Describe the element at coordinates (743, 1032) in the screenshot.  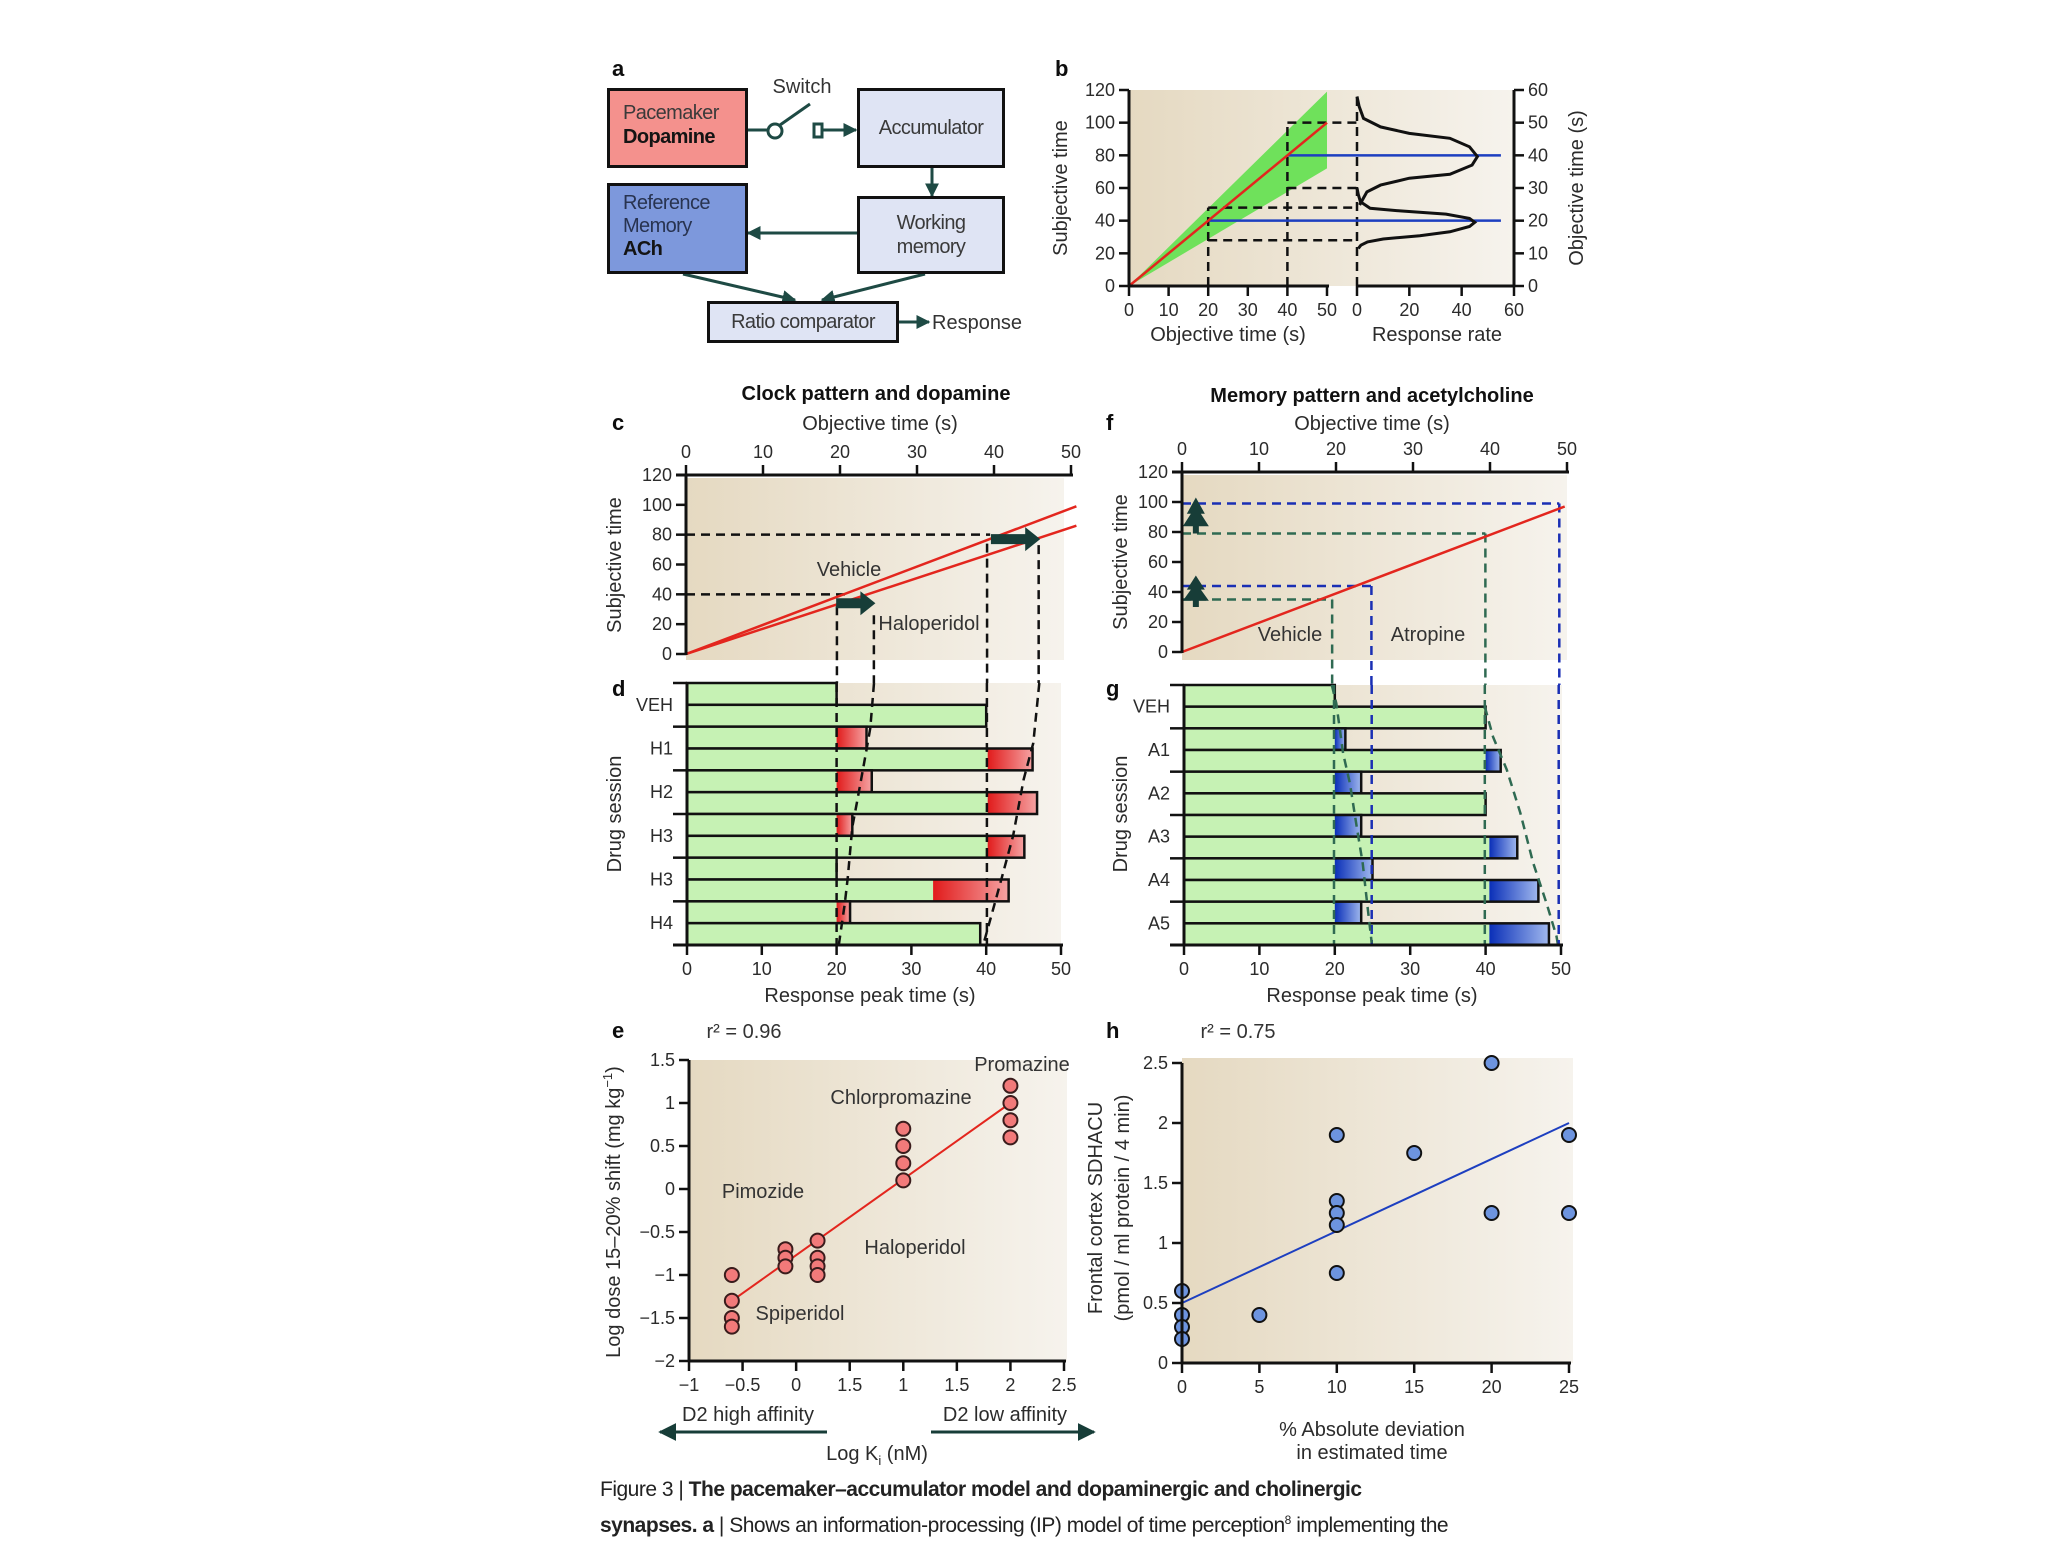
I see `panel-e-r-squared: r² = 0.96` at that location.